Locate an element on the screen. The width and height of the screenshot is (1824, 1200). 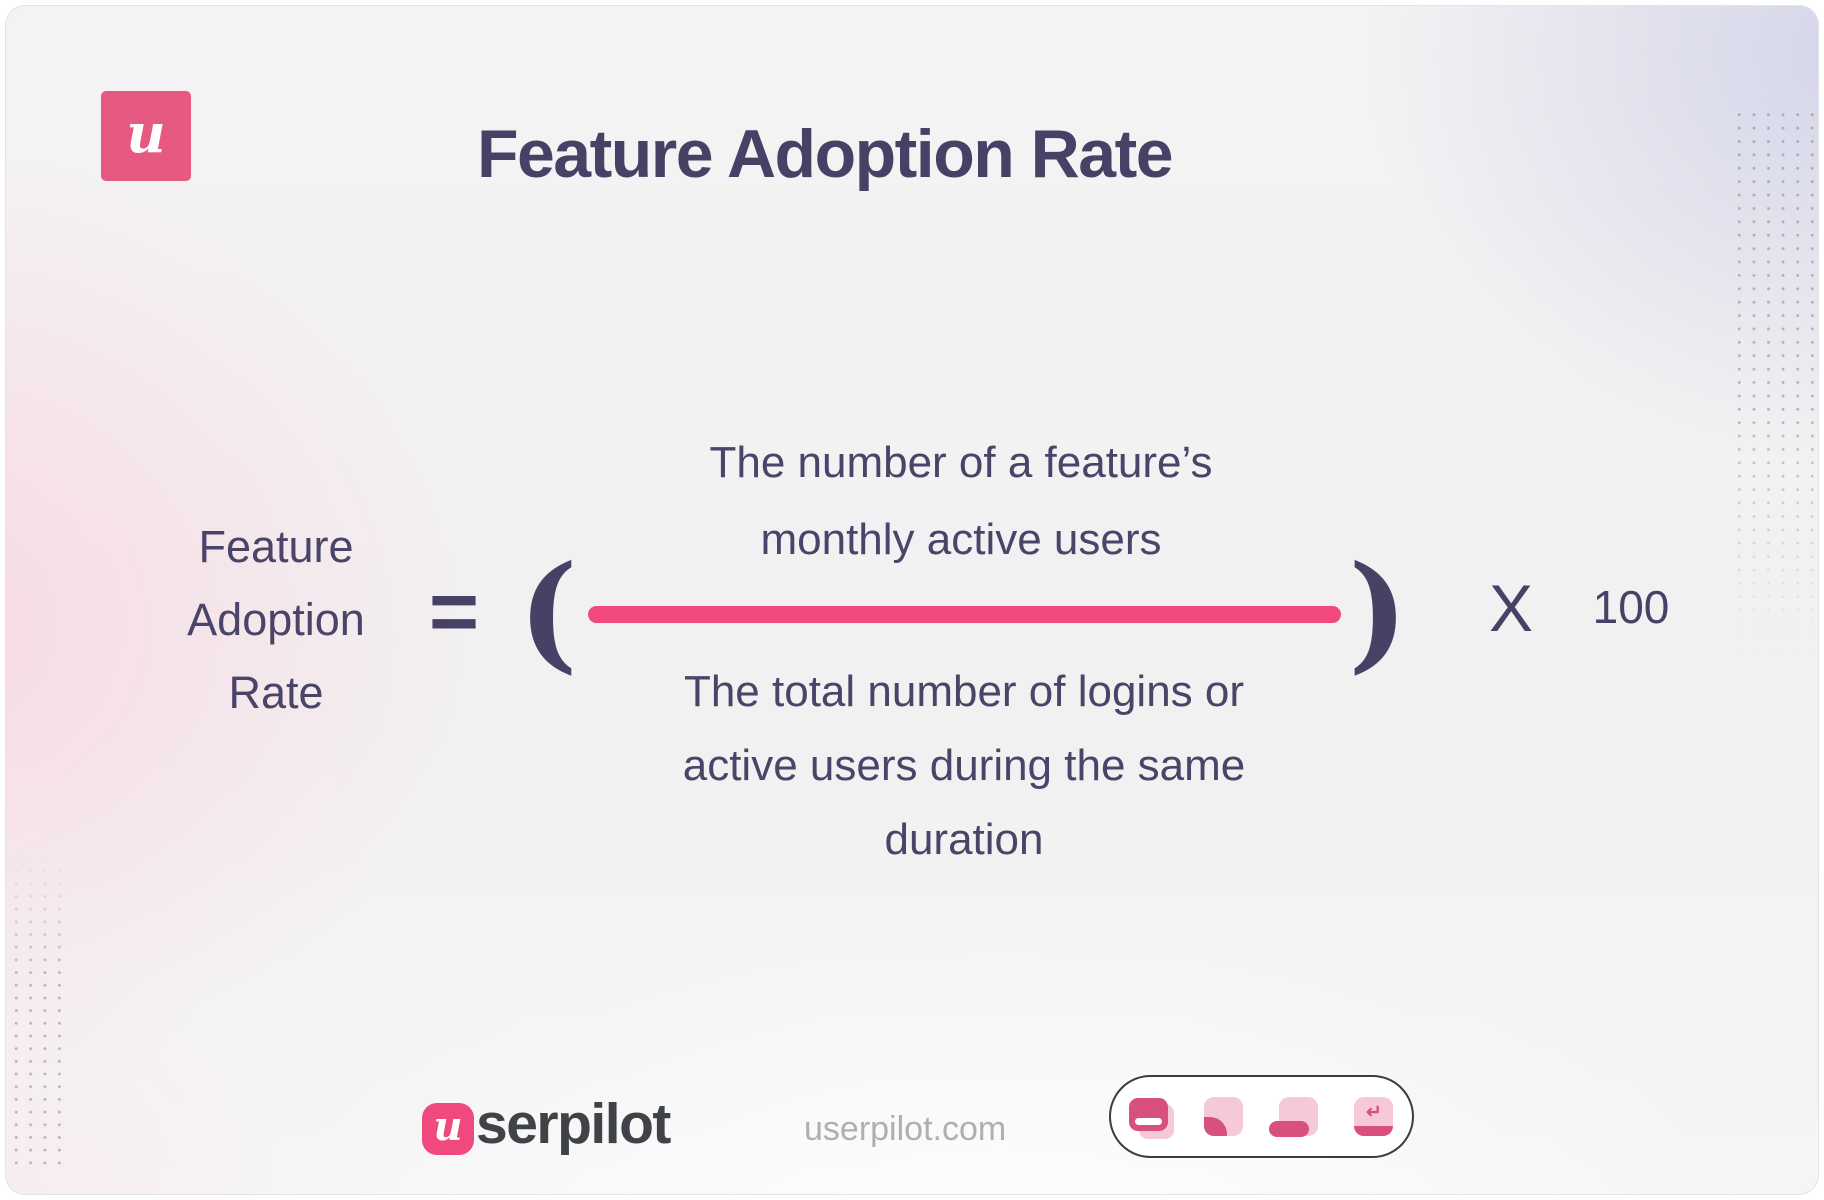
userpilot-logo-badge: u is located at coordinates (146, 136).